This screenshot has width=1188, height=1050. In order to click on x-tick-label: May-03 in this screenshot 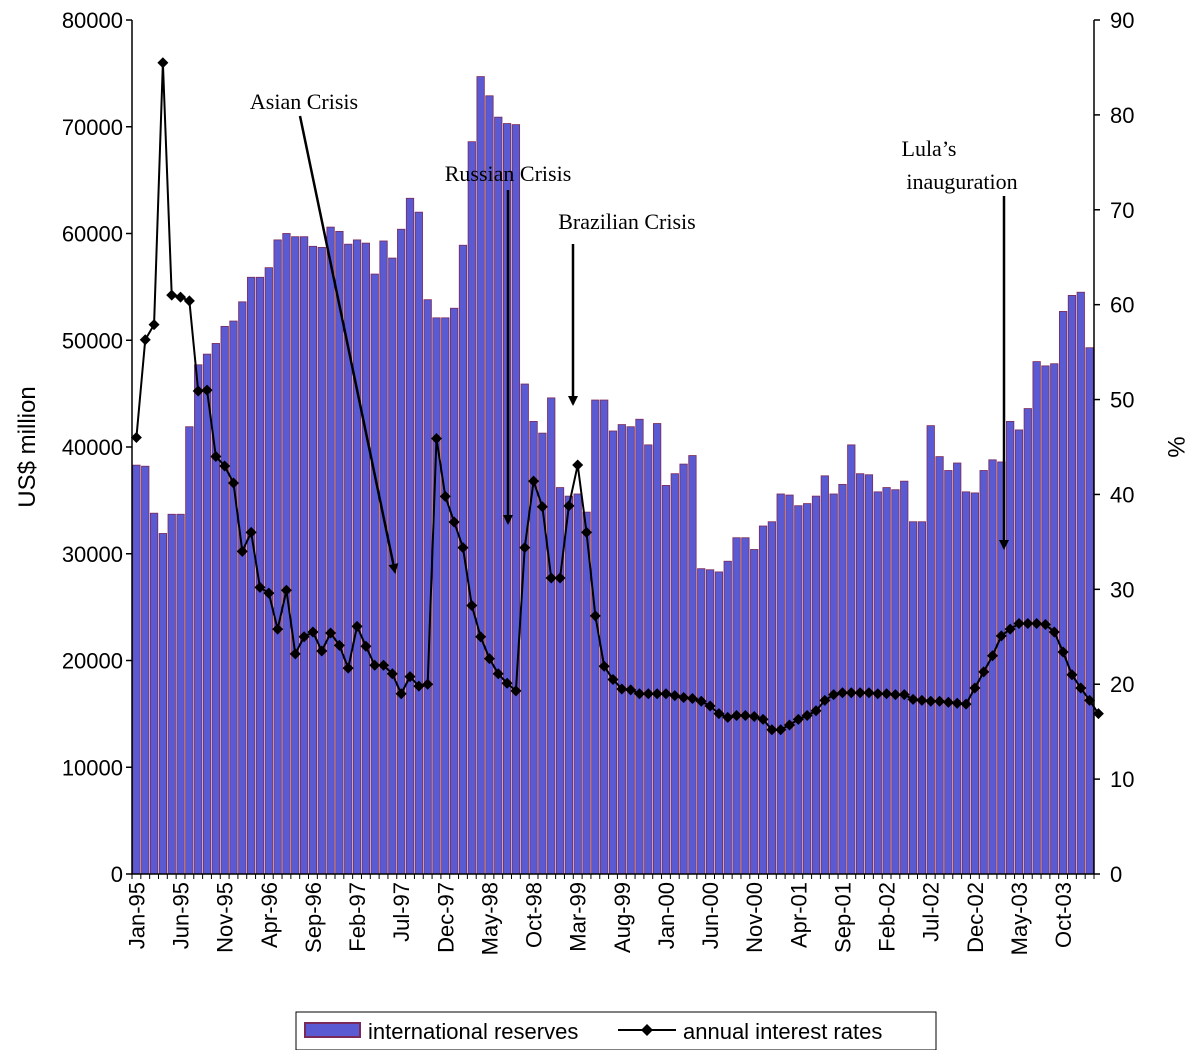, I will do `click(1019, 918)`.